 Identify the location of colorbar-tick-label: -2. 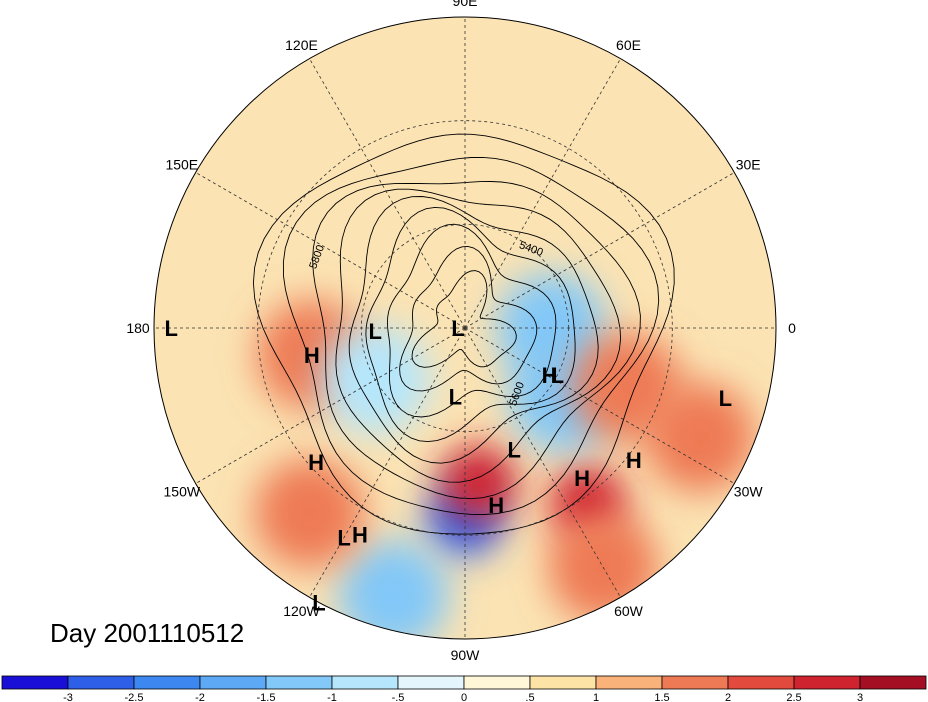
(200, 697).